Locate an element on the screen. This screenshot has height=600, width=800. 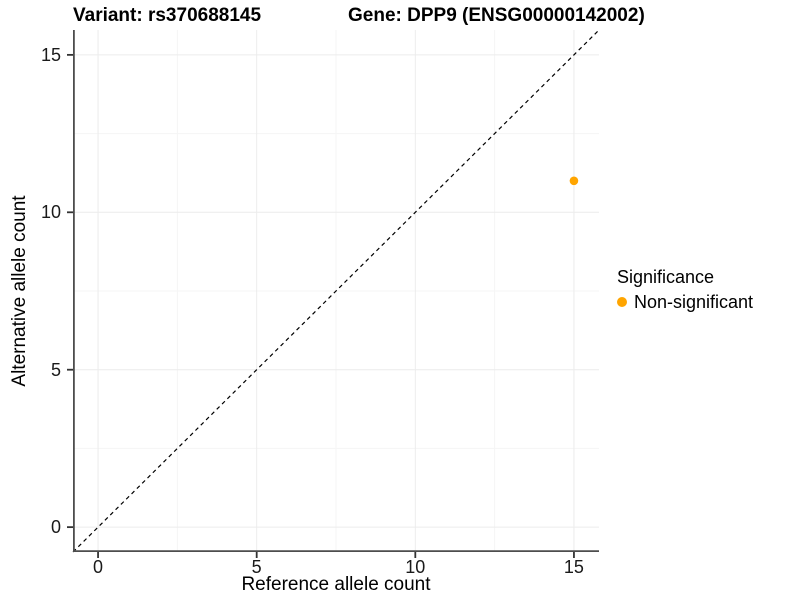
data-point is located at coordinates (574, 181).